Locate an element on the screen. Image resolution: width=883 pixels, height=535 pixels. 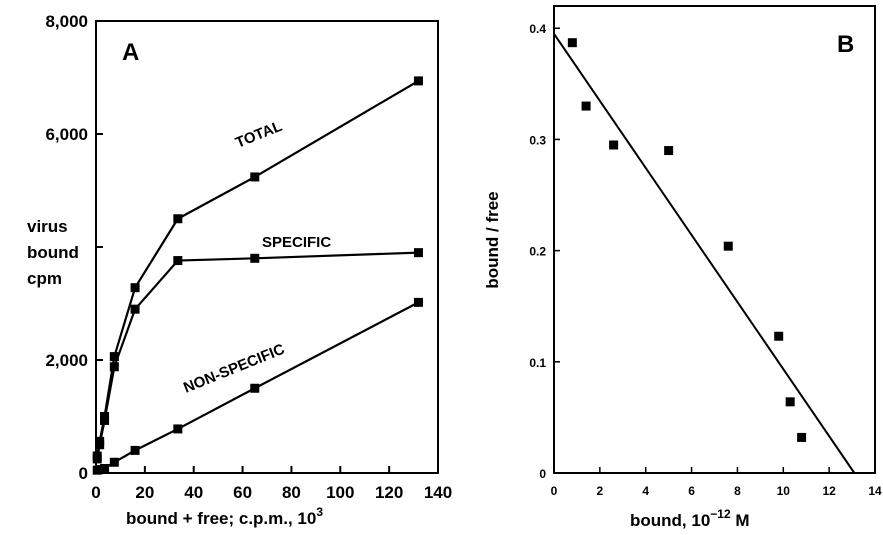
panel-a-xlabel-main: bound + free; c.p.m., 10 is located at coordinates (221, 518).